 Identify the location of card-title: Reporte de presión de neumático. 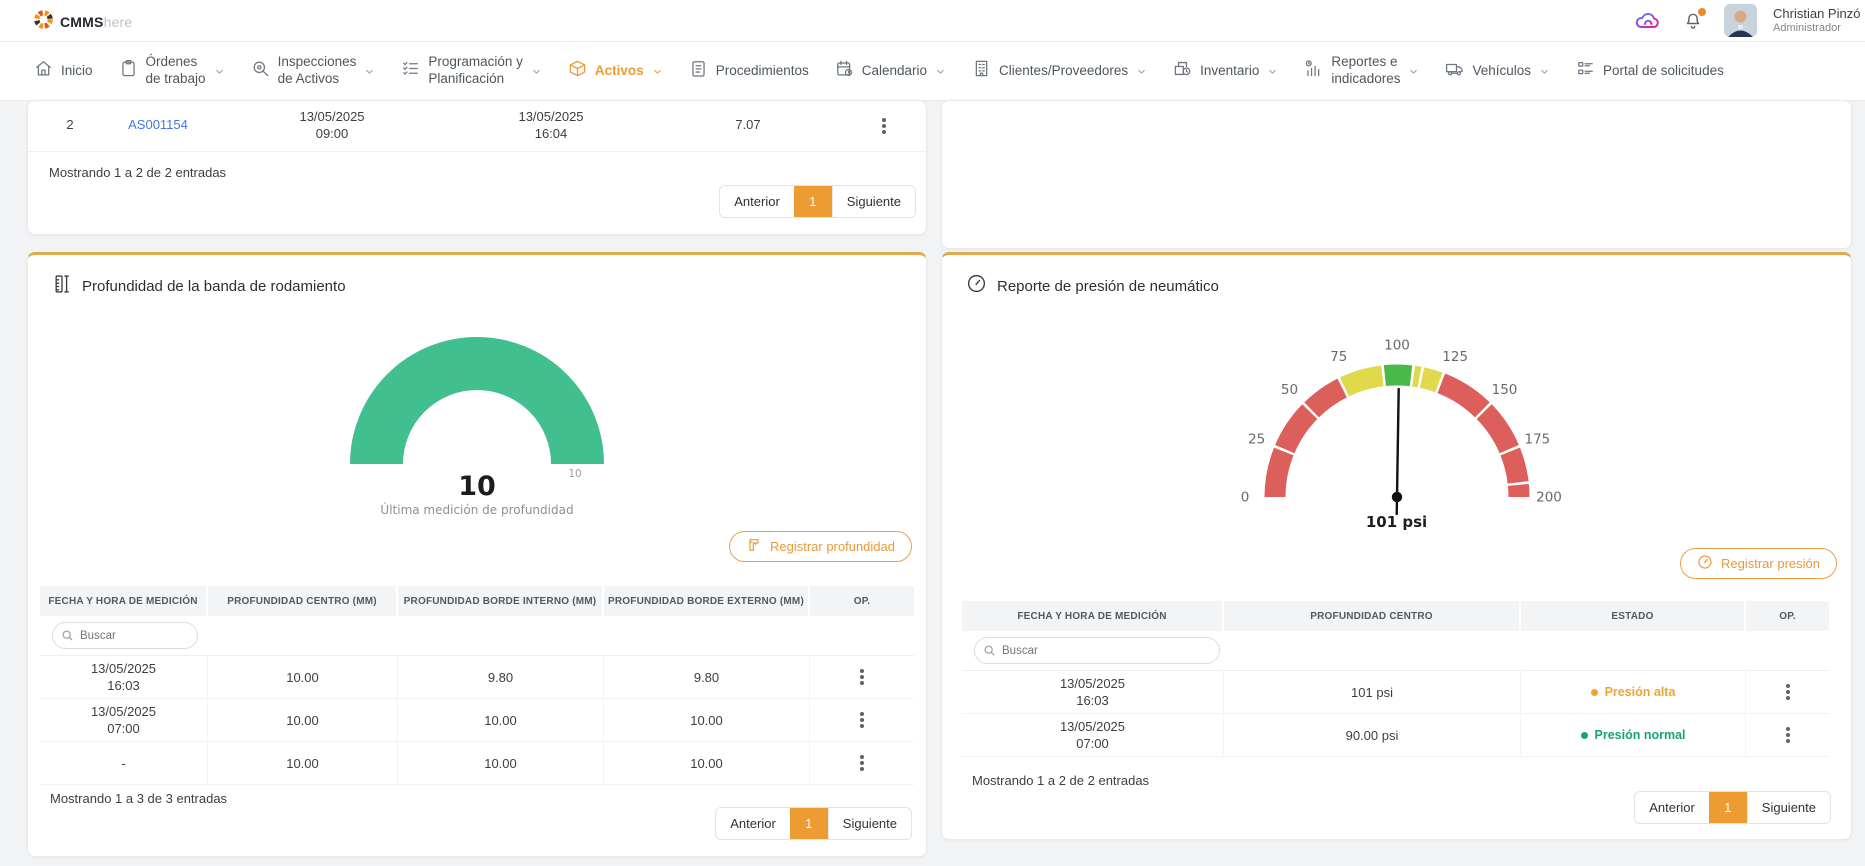
(1108, 286).